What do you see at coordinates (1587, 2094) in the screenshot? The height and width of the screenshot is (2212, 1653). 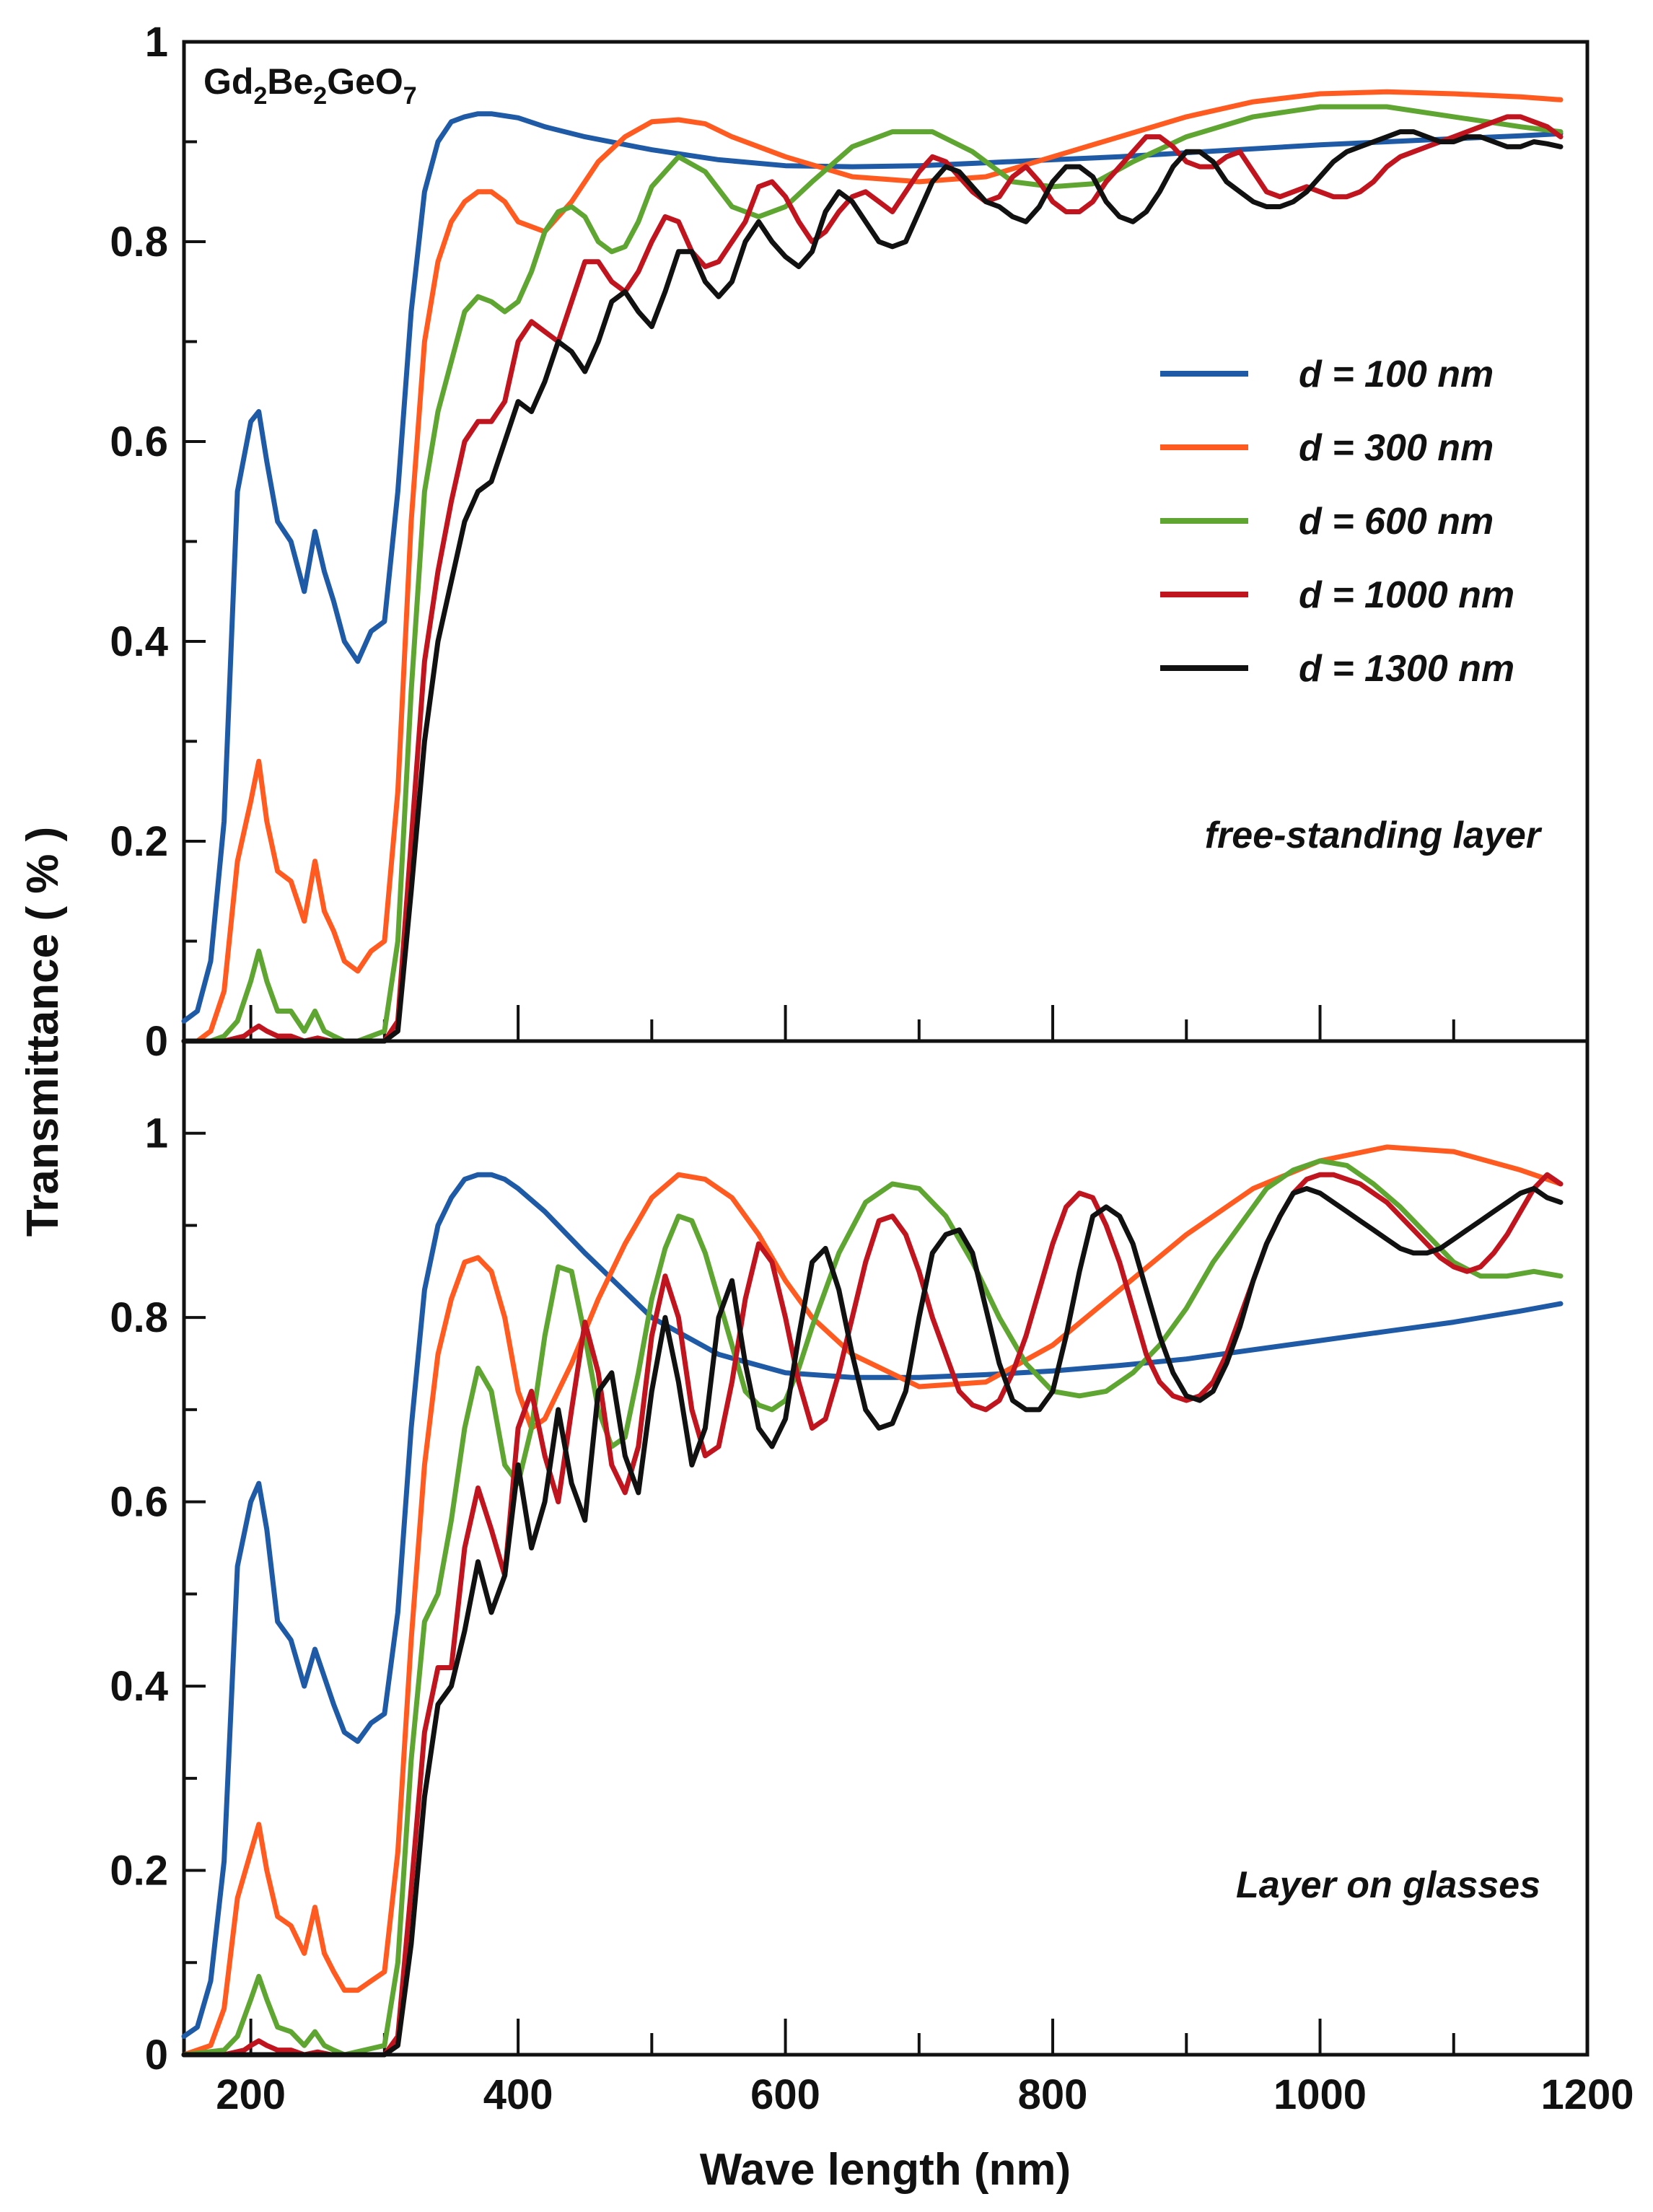 I see `x-tick-label: 1200` at bounding box center [1587, 2094].